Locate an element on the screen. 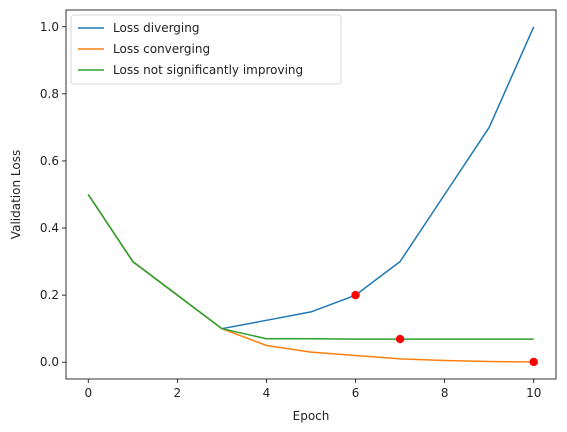  legend-box is located at coordinates (206, 49).